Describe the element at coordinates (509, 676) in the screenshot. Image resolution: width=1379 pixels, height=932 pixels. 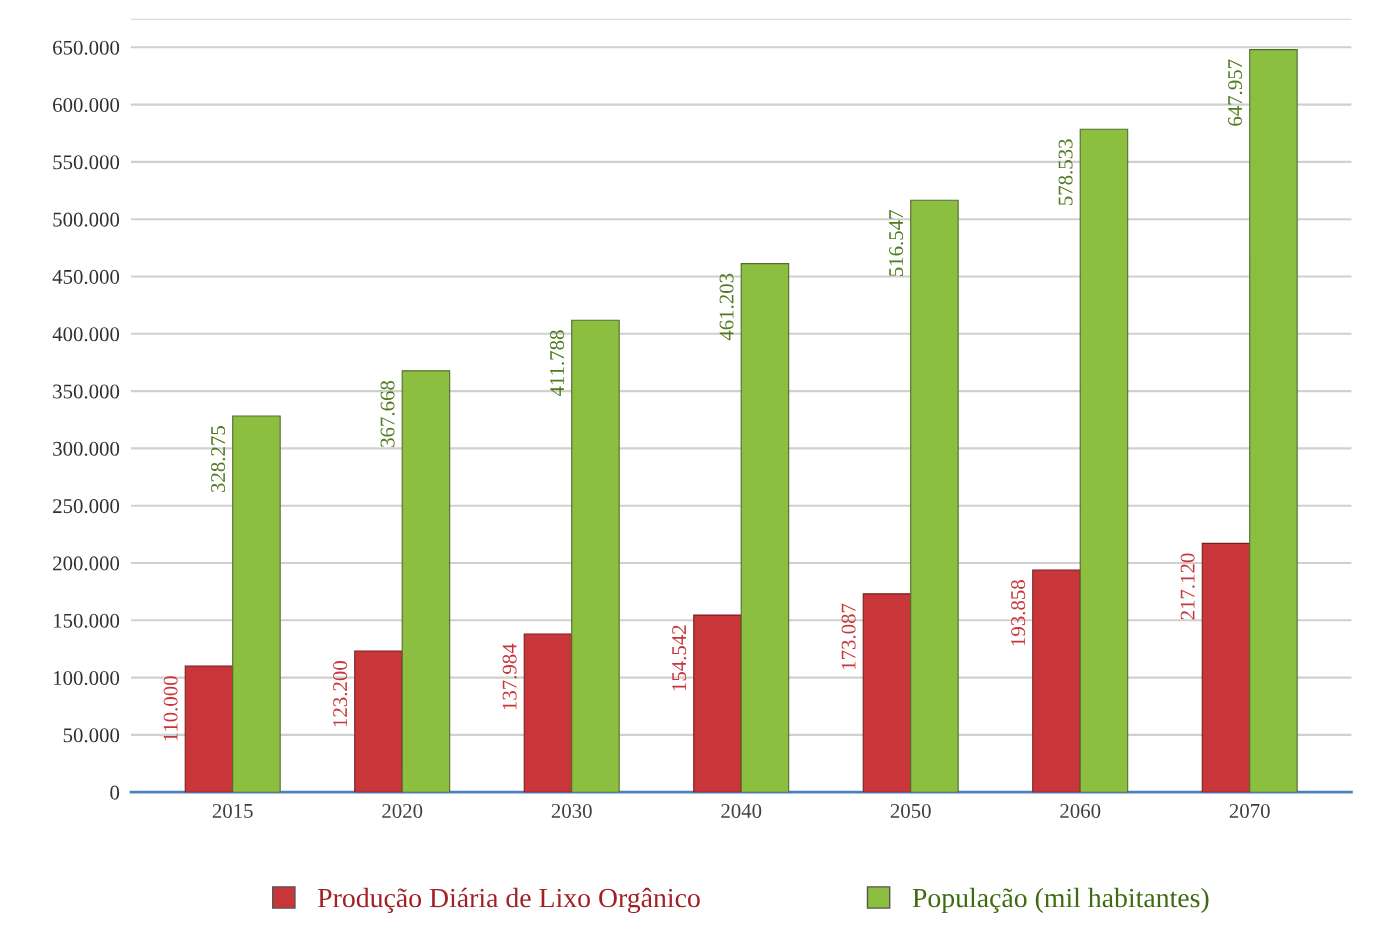
I see `data-label: 137.984` at that location.